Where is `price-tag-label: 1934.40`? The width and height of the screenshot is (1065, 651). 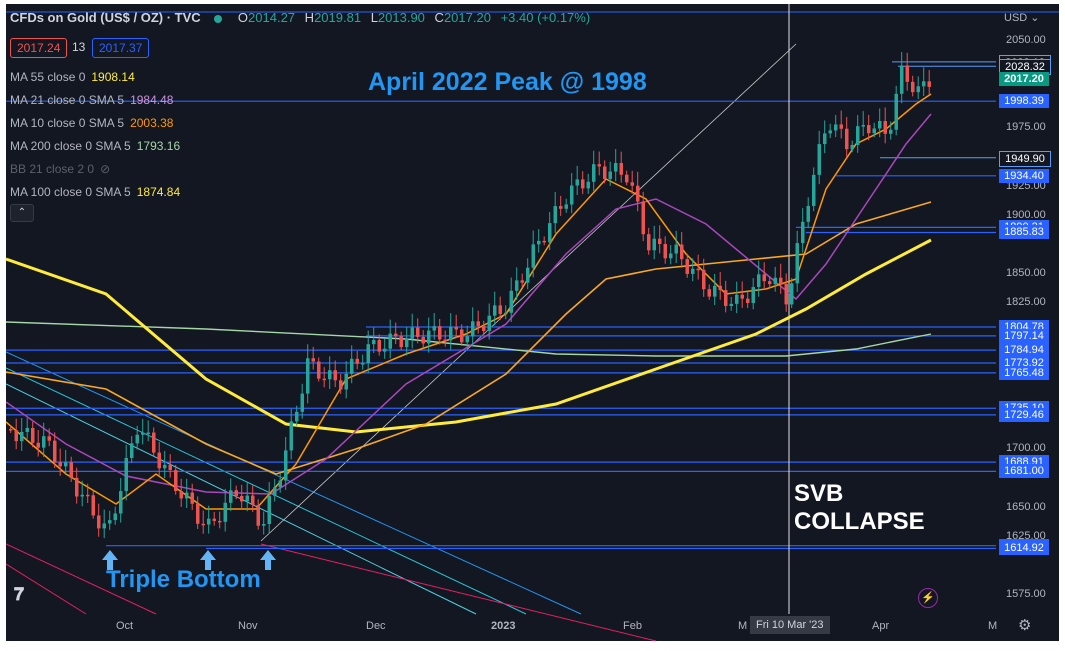 price-tag-label: 1934.40 is located at coordinates (1024, 175).